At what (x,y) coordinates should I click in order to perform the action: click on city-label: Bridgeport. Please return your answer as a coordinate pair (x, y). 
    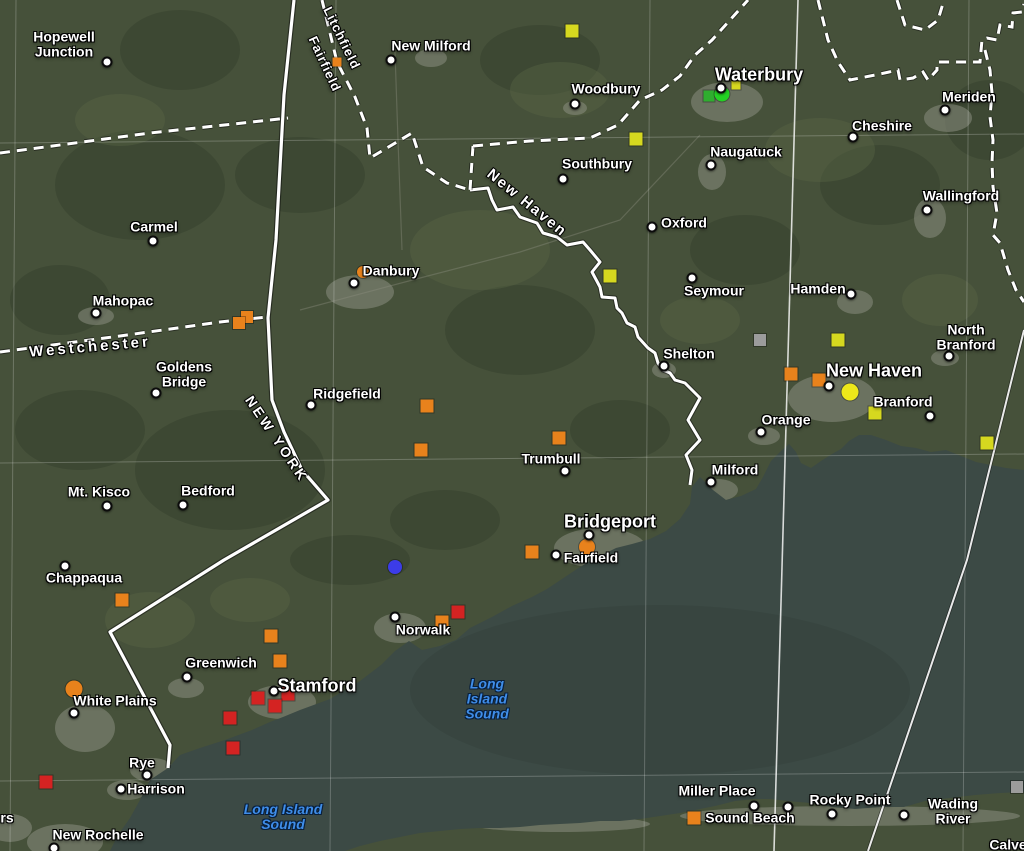
    Looking at the image, I should click on (610, 521).